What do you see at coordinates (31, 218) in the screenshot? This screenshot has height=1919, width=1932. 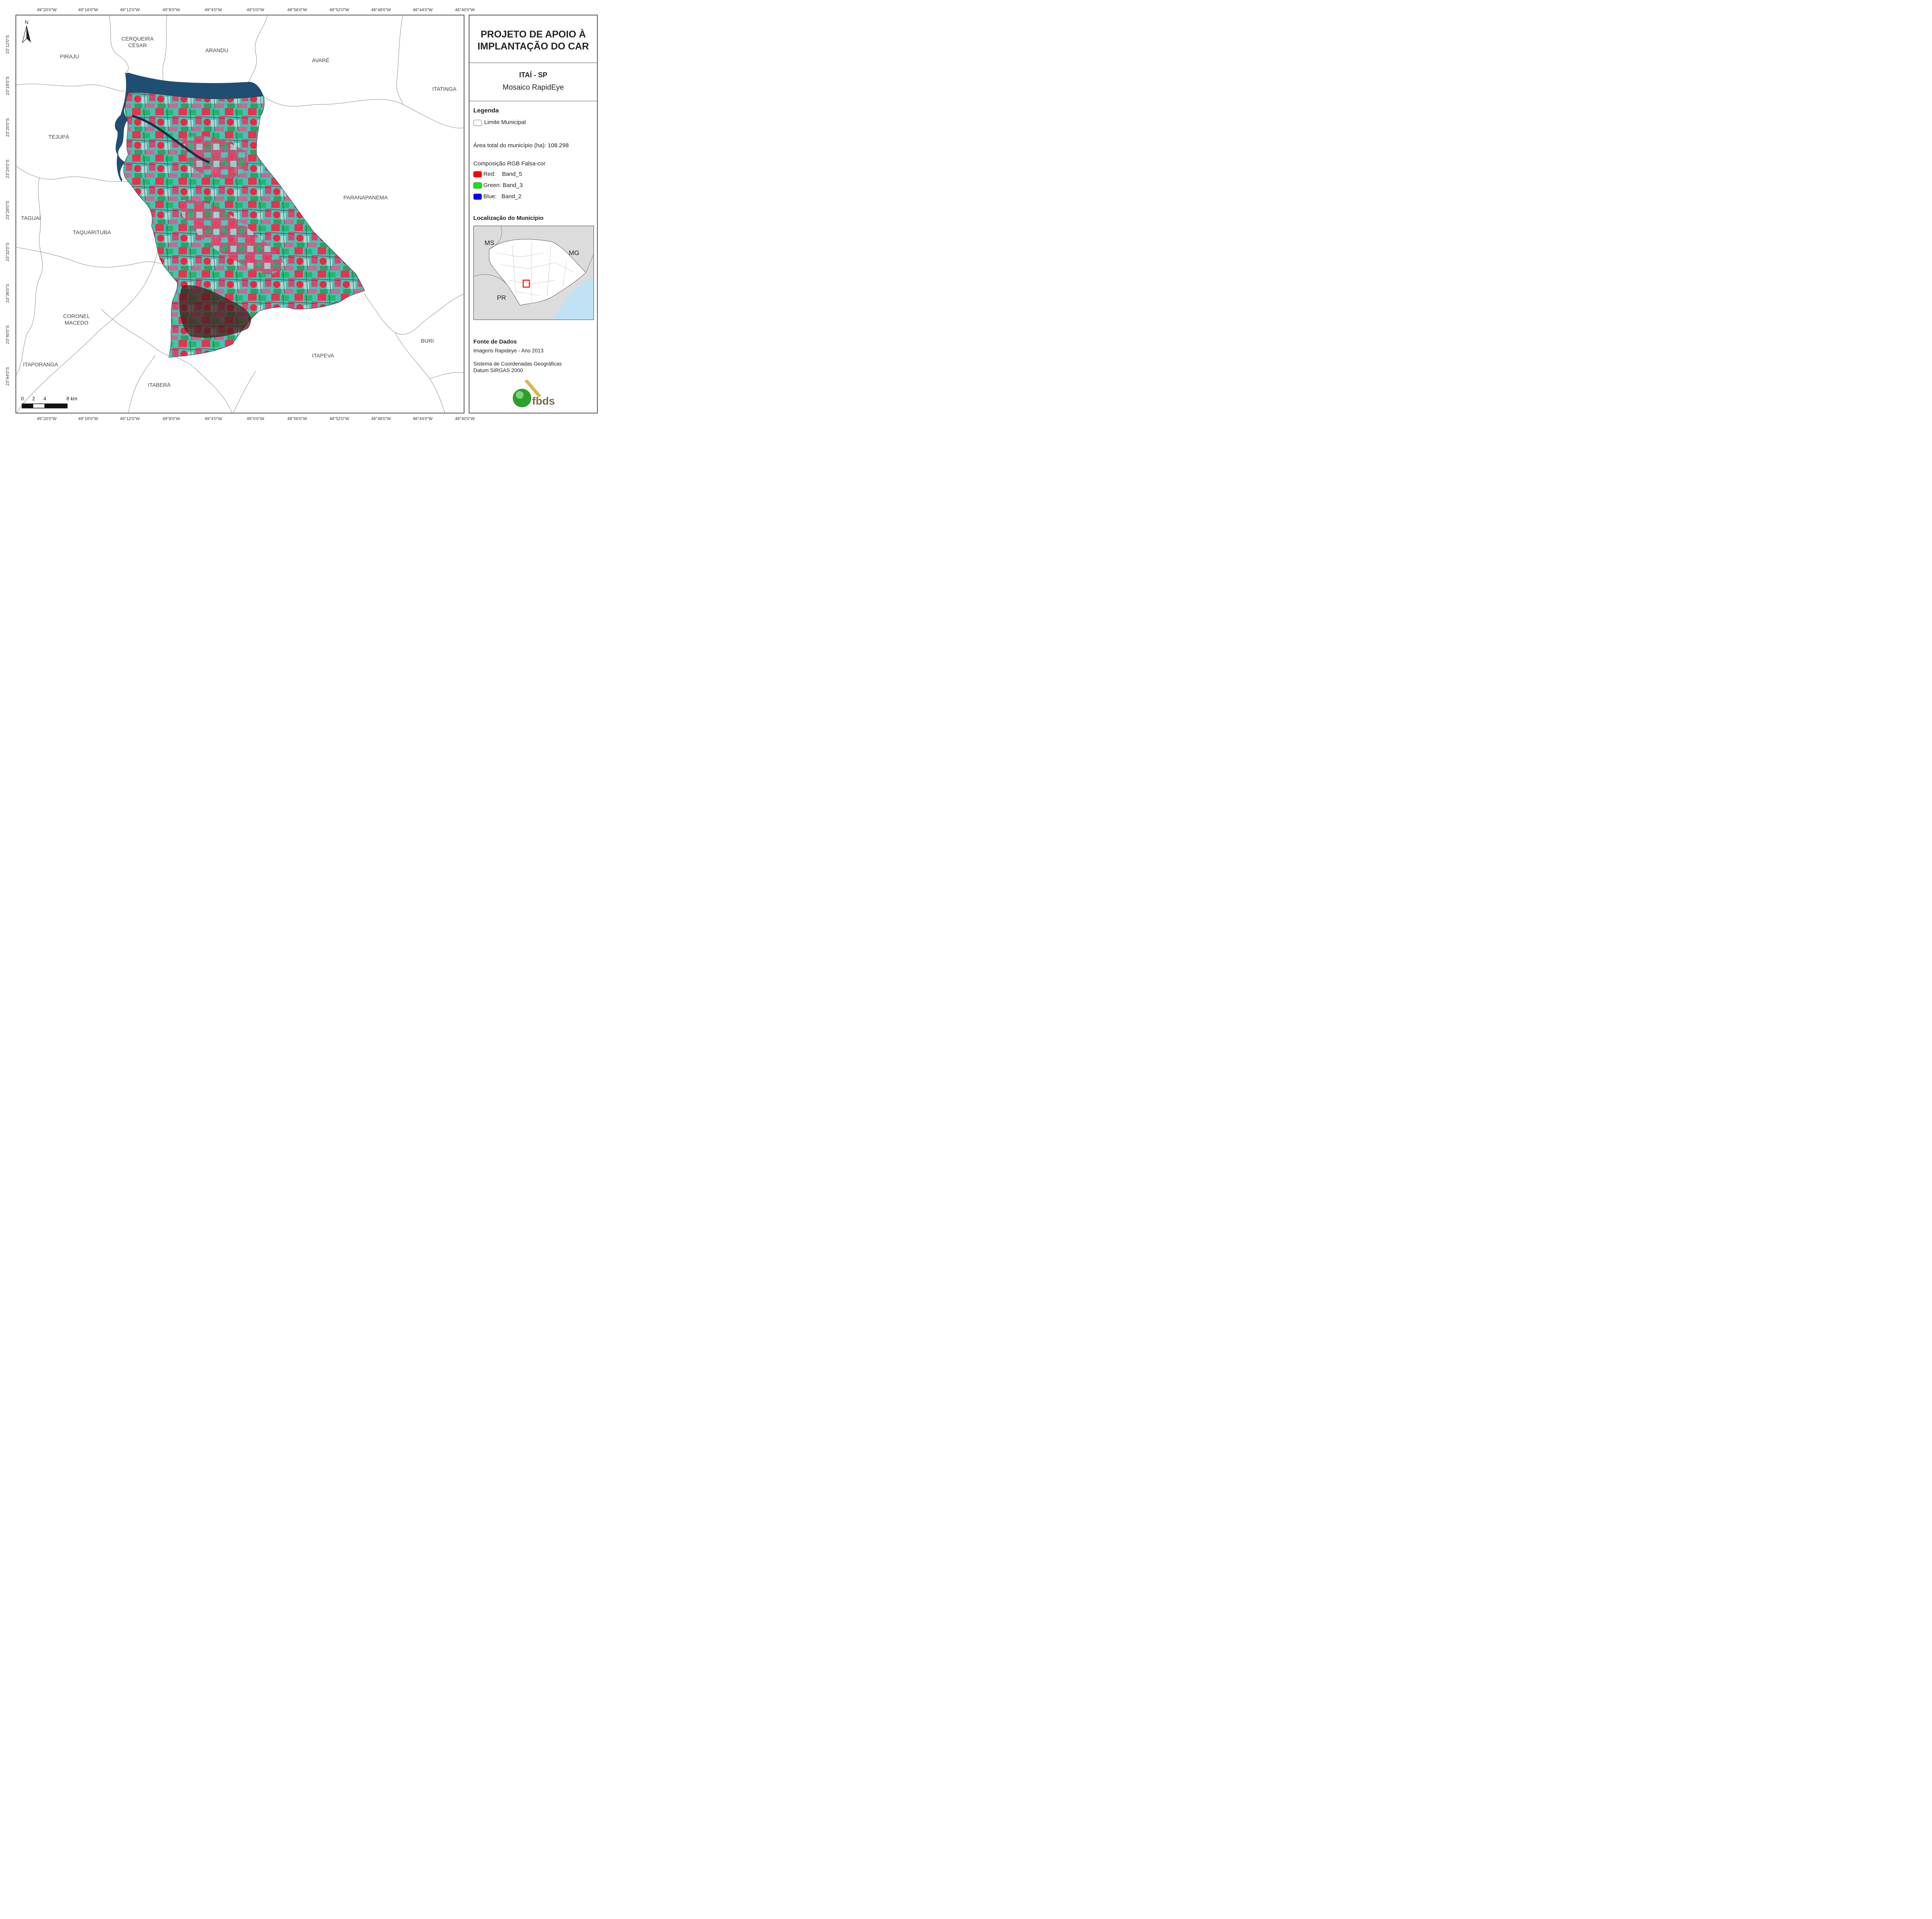 I see `municipality-label-taguai: TAGUAÍ` at bounding box center [31, 218].